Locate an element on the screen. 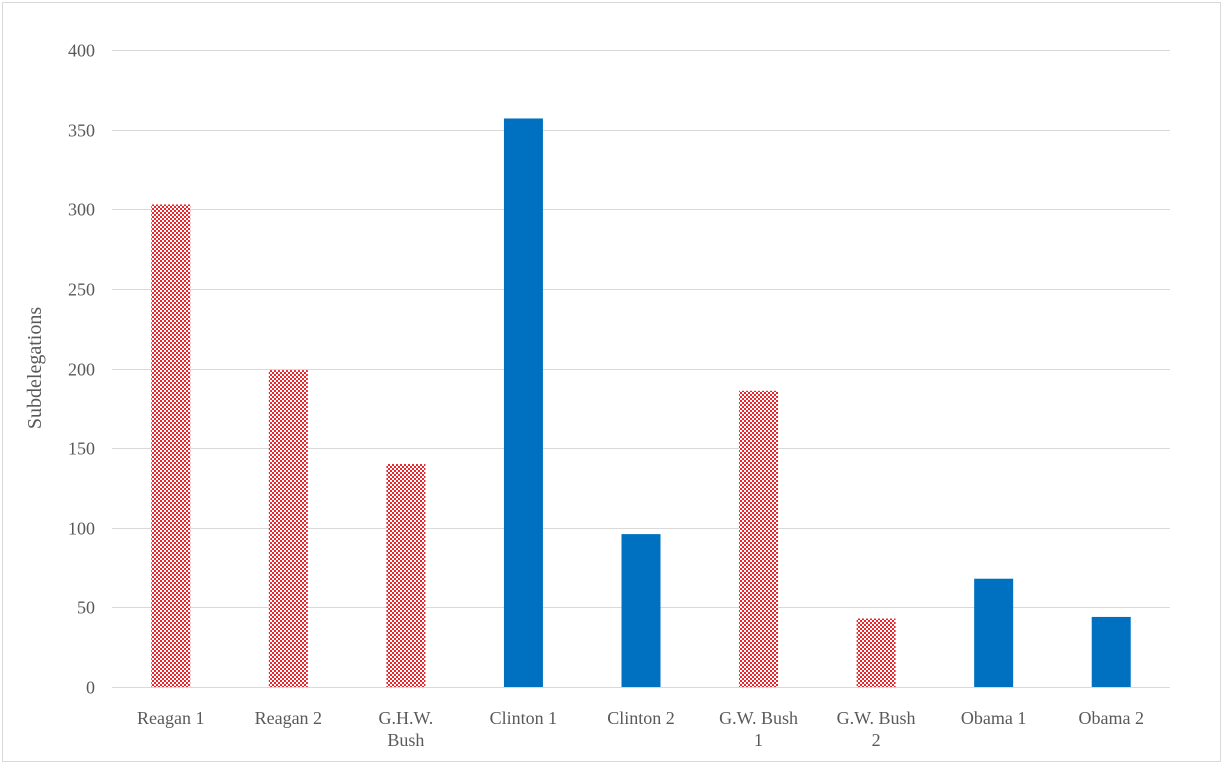  y-tick-label: 200 is located at coordinates (81, 370).